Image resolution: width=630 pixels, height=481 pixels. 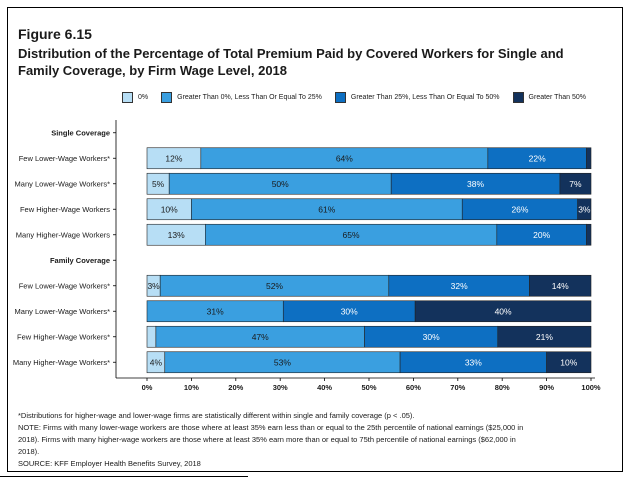 I want to click on x-tick-label-10: 100%, so click(x=591, y=387).